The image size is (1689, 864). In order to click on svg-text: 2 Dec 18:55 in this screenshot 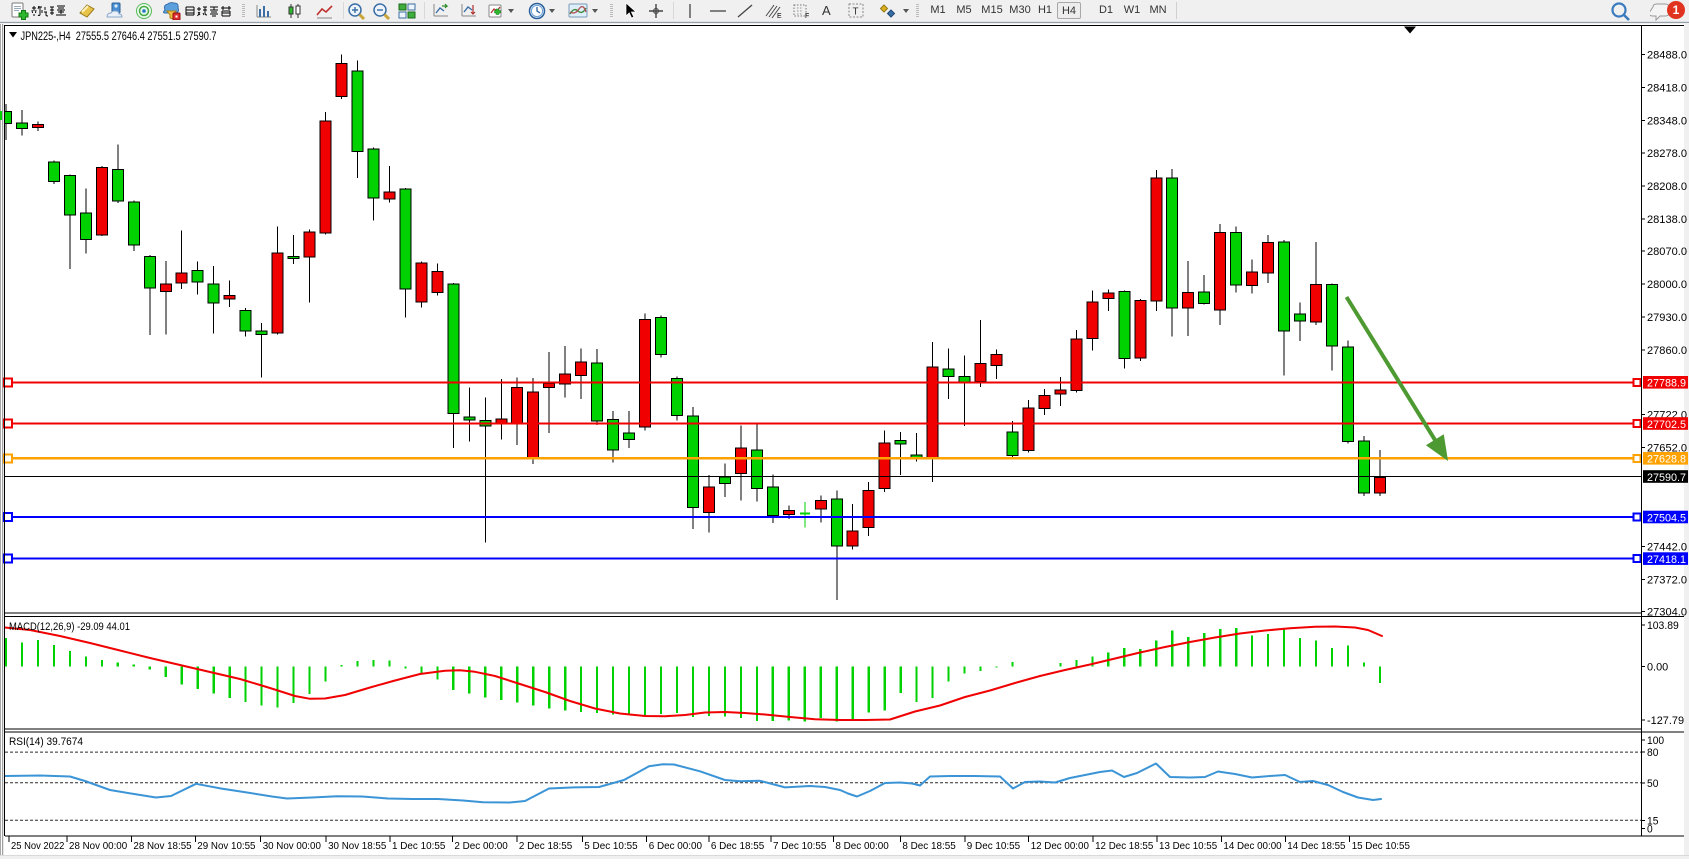, I will do `click(545, 846)`.